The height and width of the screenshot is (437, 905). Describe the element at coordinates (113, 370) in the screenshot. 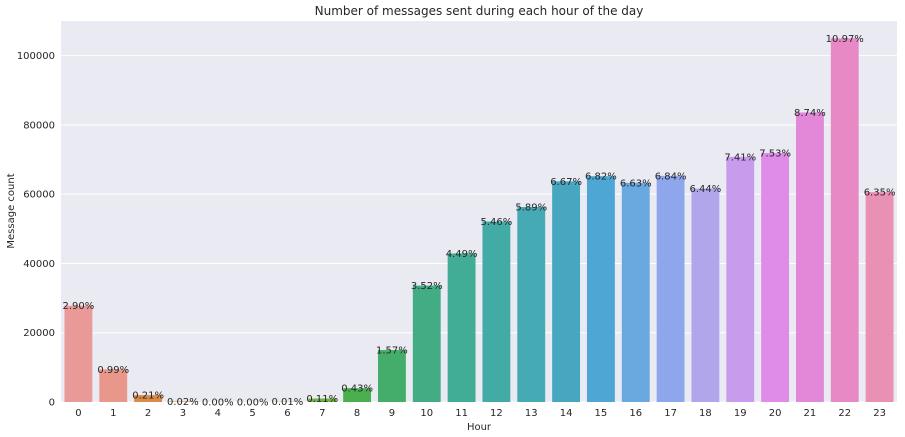

I see `data-label: 0.99%` at that location.